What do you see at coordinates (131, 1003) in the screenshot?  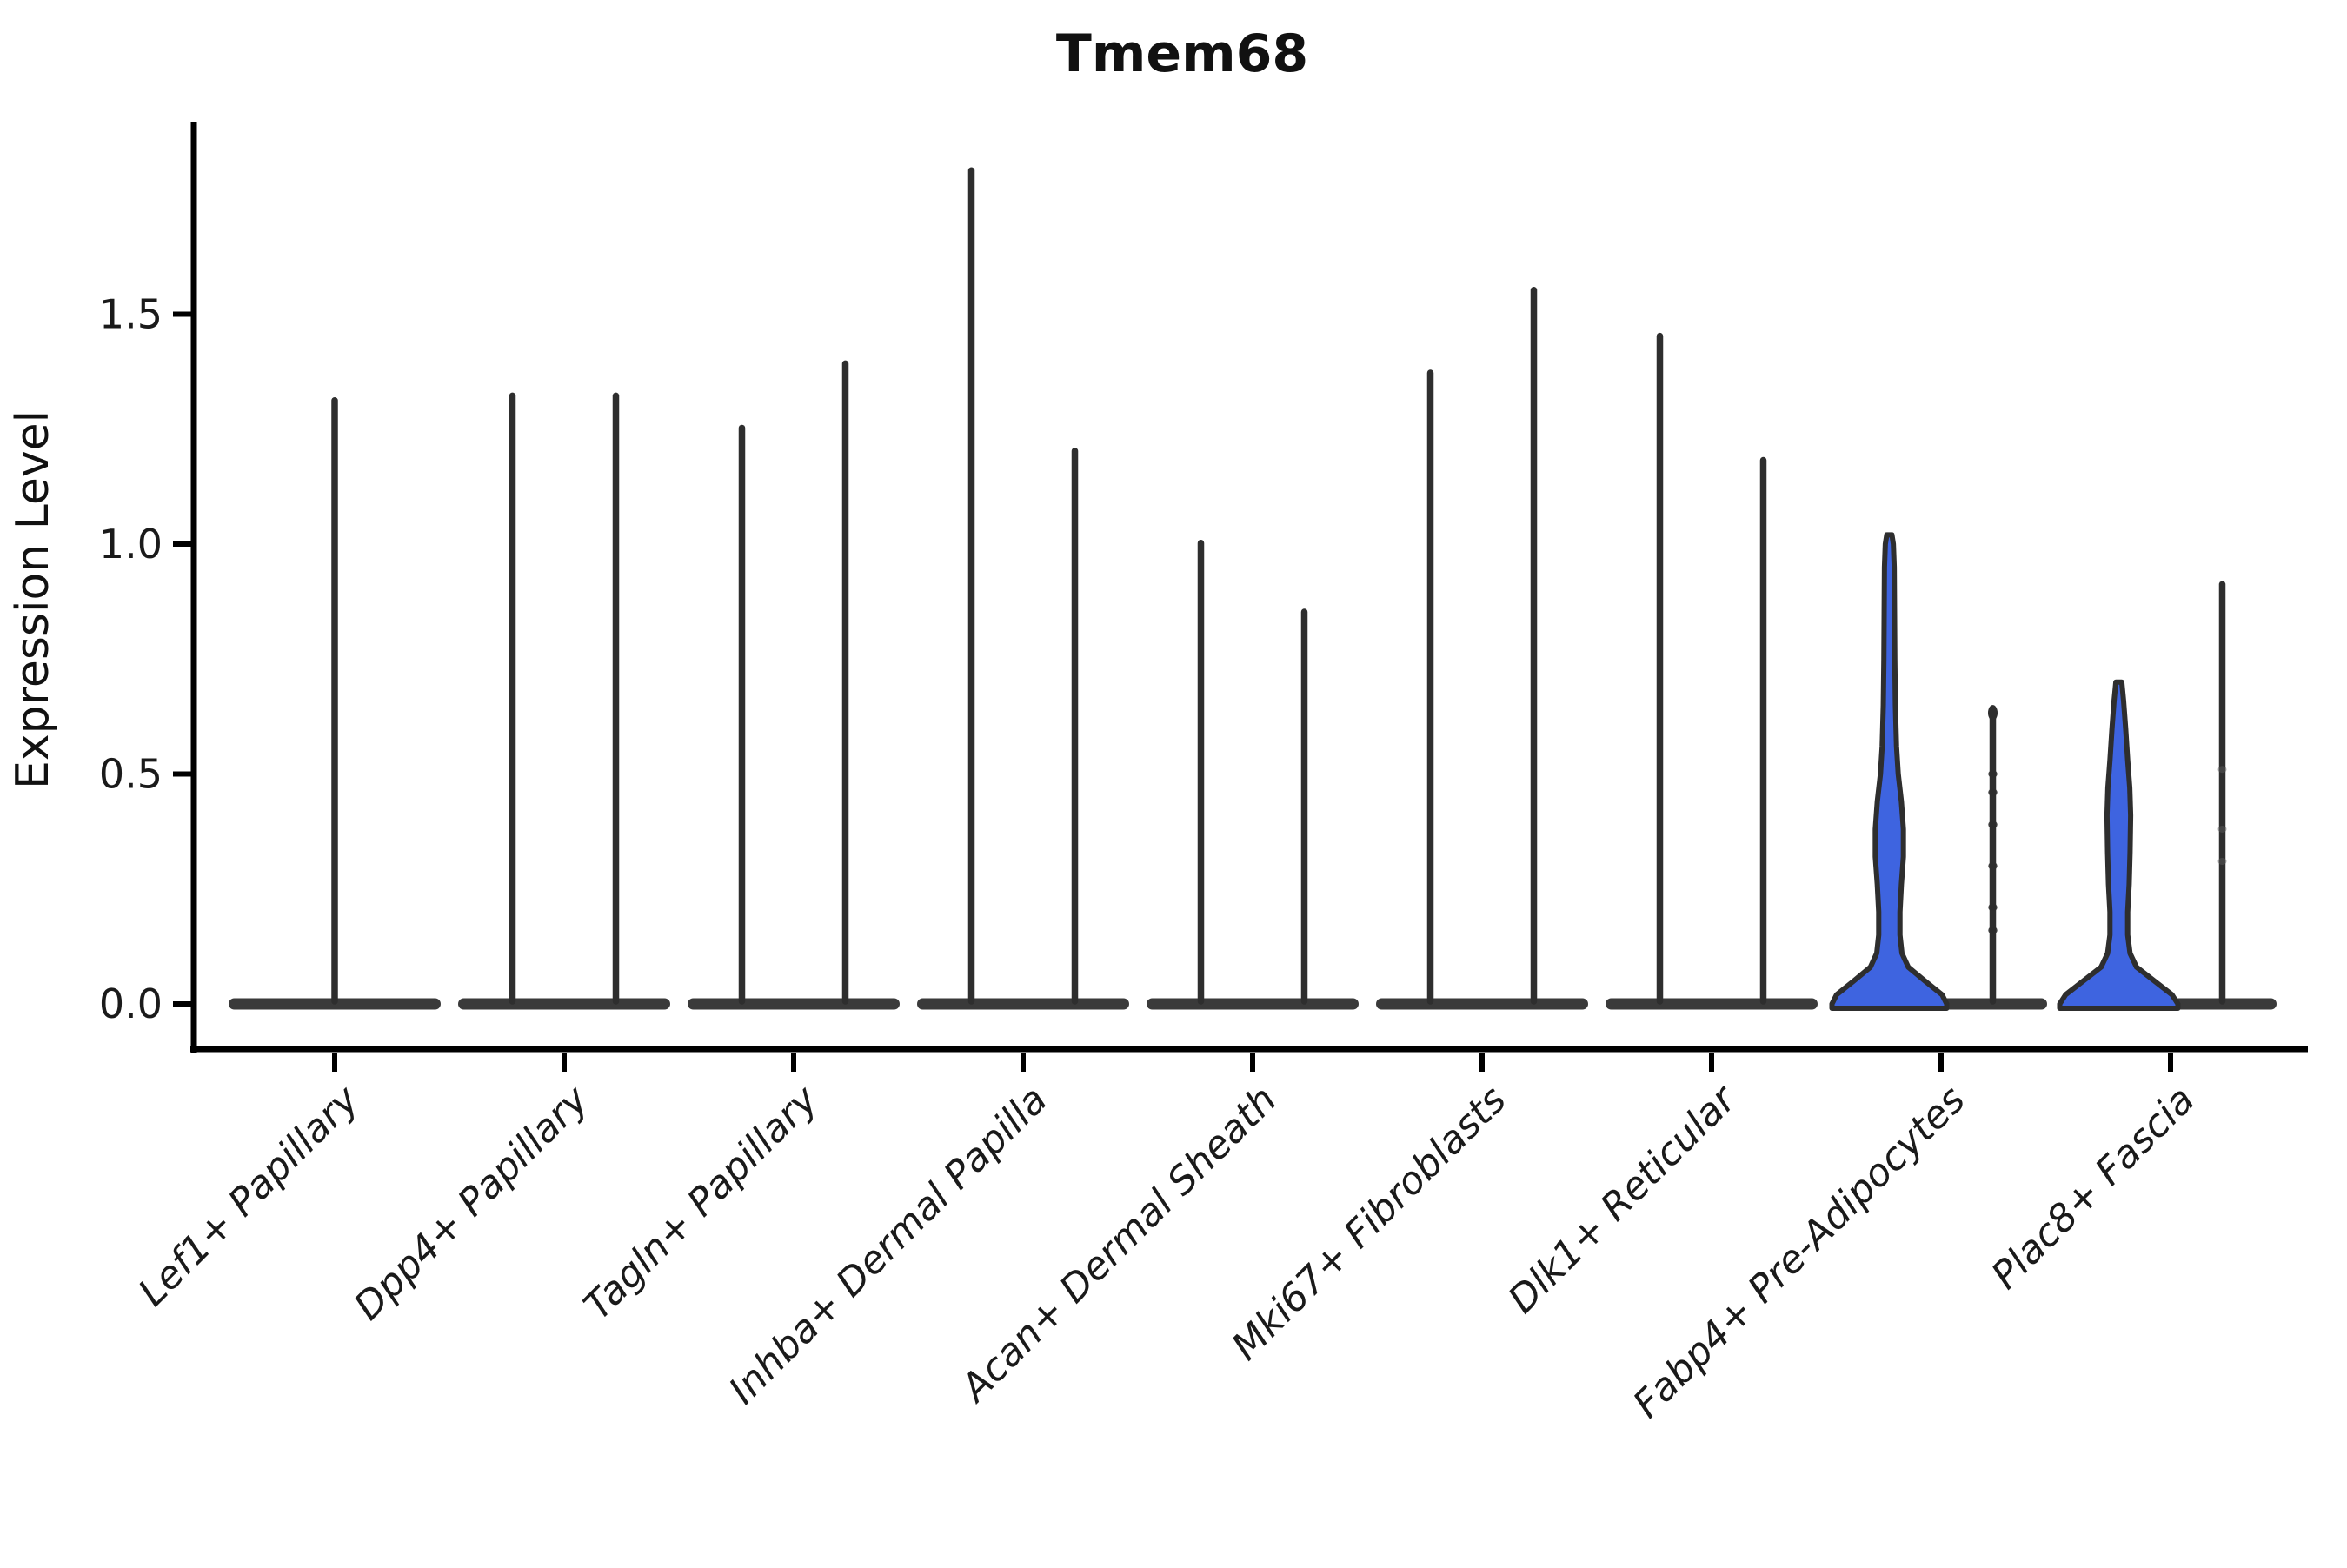 I see `y-tick-label: 0.0` at bounding box center [131, 1003].